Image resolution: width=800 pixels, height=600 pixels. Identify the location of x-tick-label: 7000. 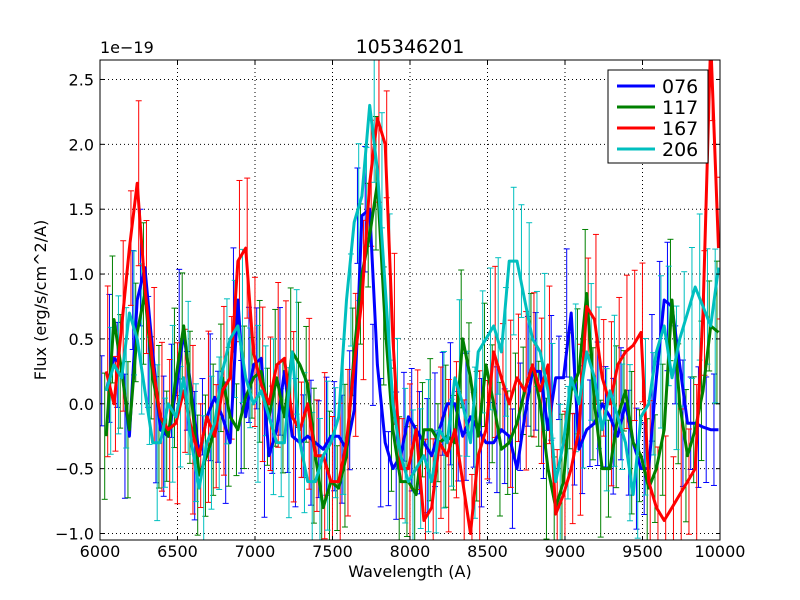
(255, 551).